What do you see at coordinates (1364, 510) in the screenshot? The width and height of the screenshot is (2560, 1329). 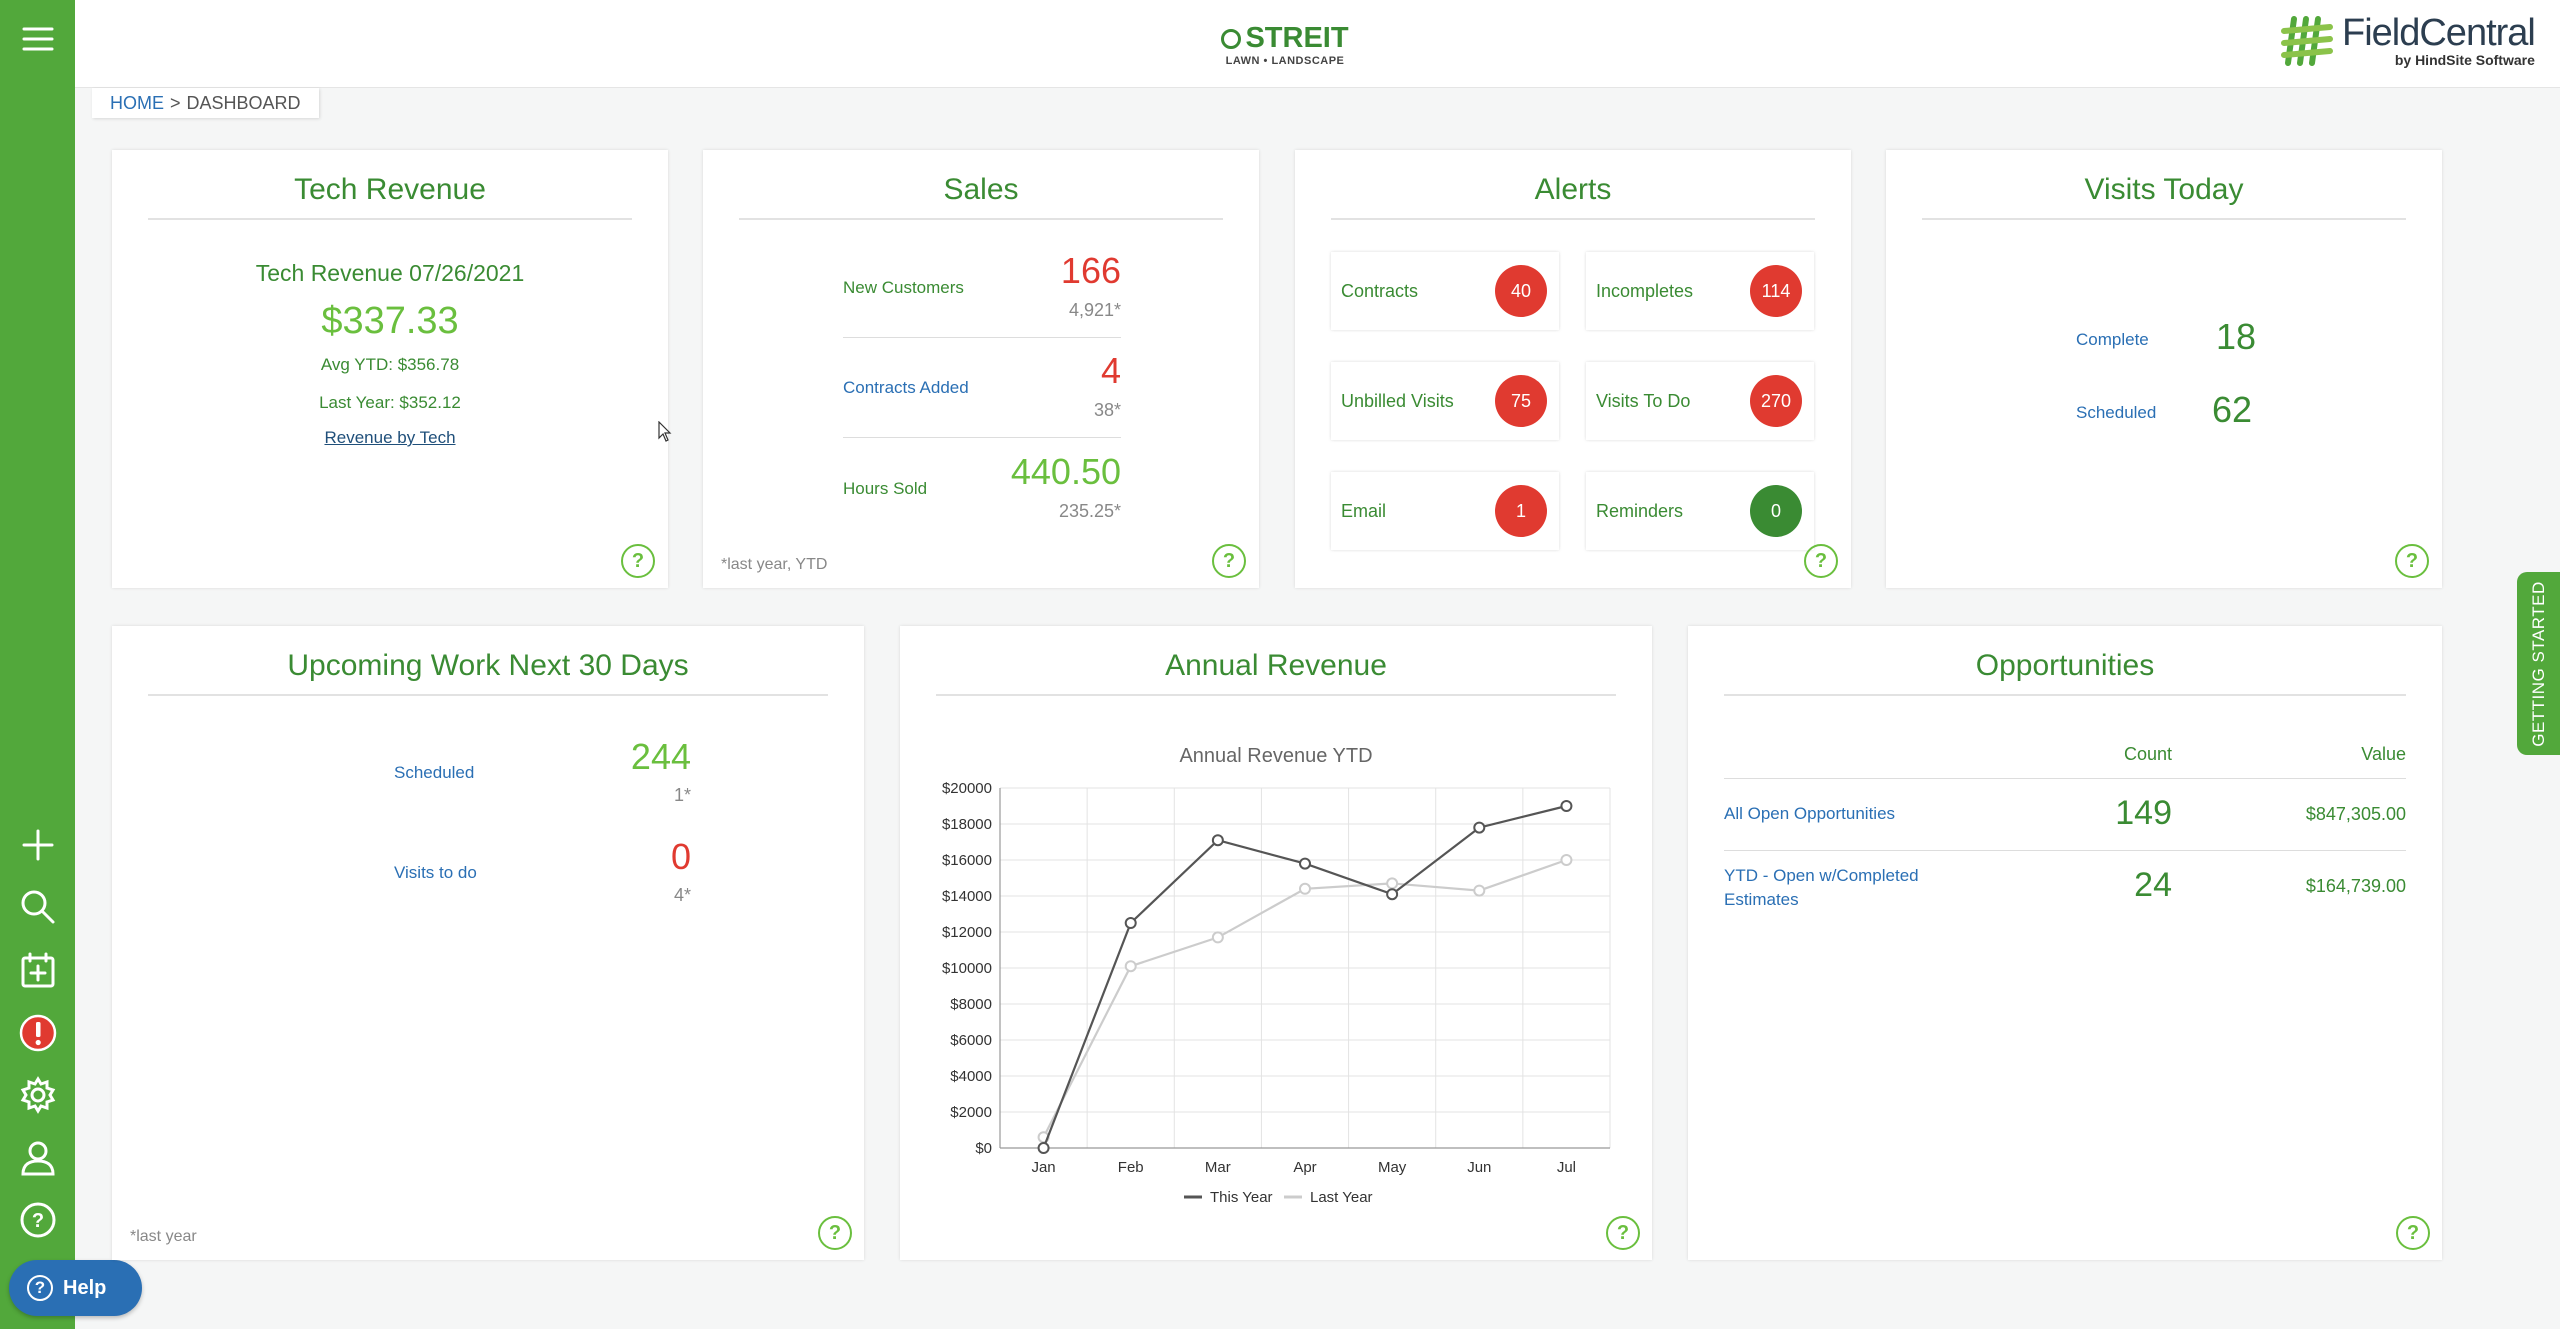 I see `alert-label: Email` at bounding box center [1364, 510].